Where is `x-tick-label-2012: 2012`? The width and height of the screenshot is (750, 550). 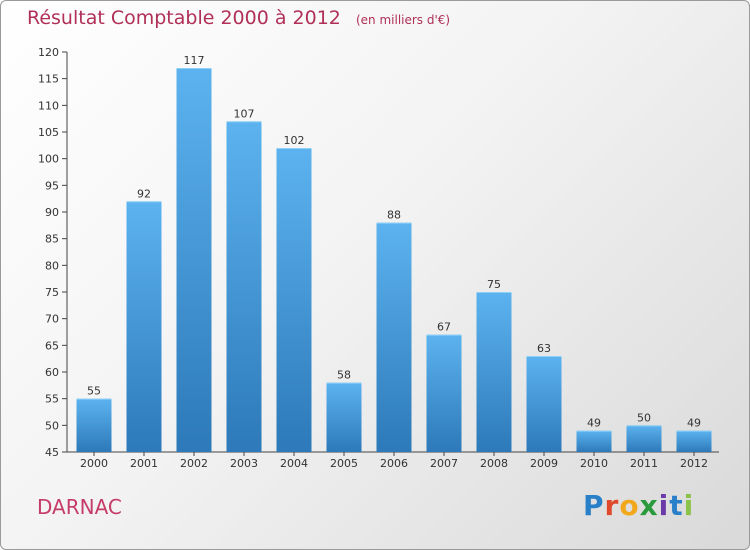
x-tick-label-2012: 2012 is located at coordinates (694, 463).